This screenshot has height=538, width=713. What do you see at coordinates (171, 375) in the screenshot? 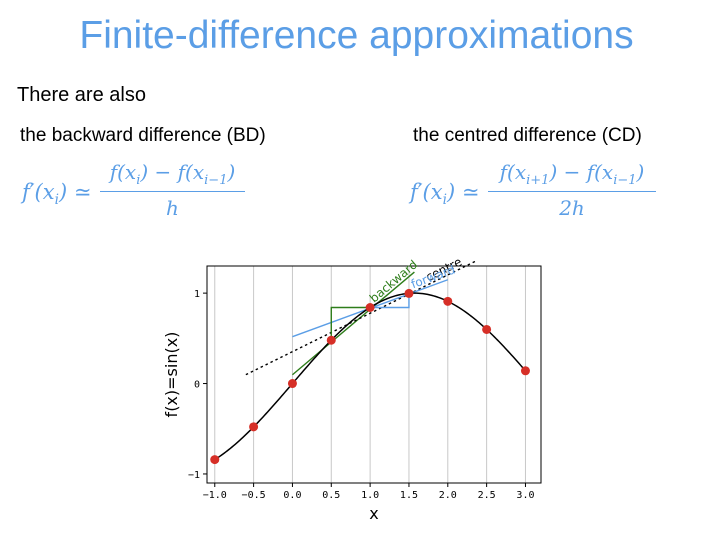
I see `y-axis-label: f(x)=sin(x)` at bounding box center [171, 375].